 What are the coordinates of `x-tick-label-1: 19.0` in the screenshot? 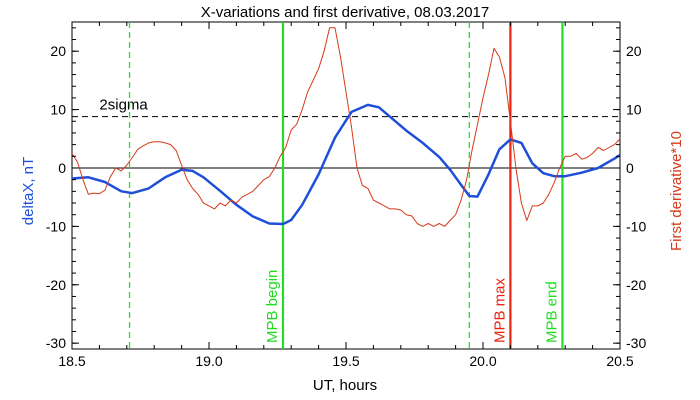 It's located at (208, 361).